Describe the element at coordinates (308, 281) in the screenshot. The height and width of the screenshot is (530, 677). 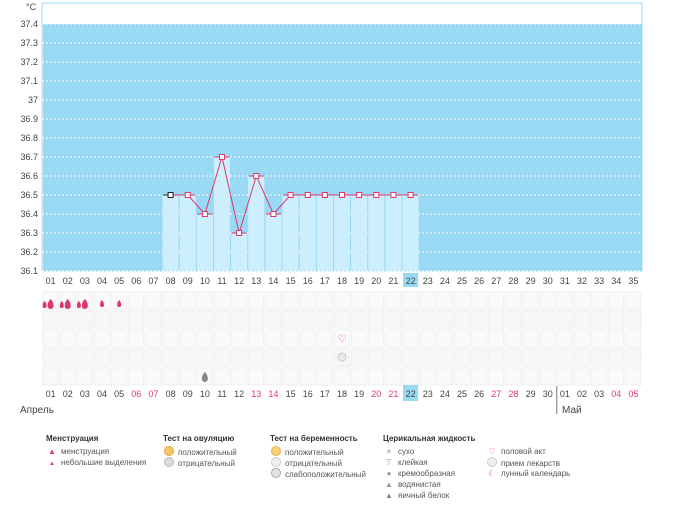
I see `x-day-label: 16` at that location.